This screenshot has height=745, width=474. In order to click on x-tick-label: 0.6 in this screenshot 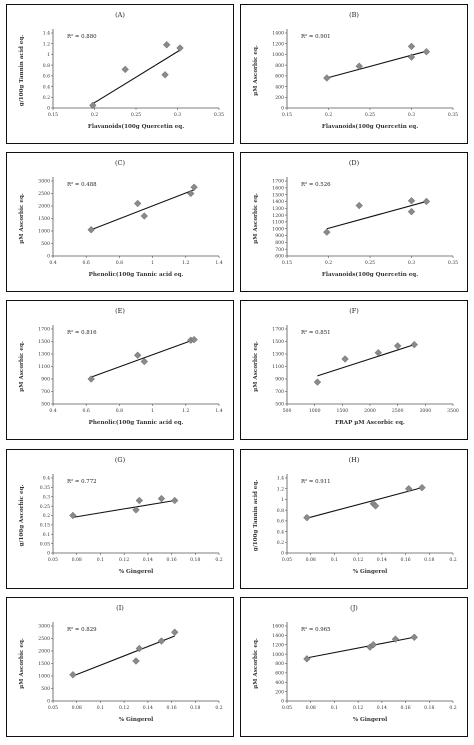, I will do `click(86, 411)`.